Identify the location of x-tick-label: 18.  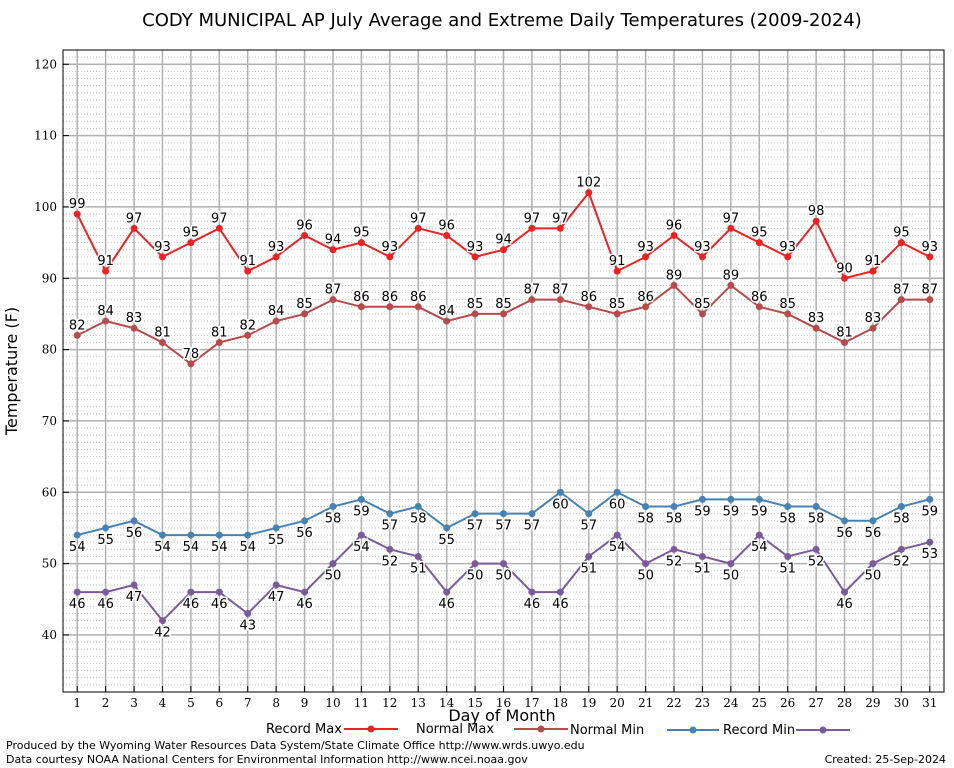
(560, 703).